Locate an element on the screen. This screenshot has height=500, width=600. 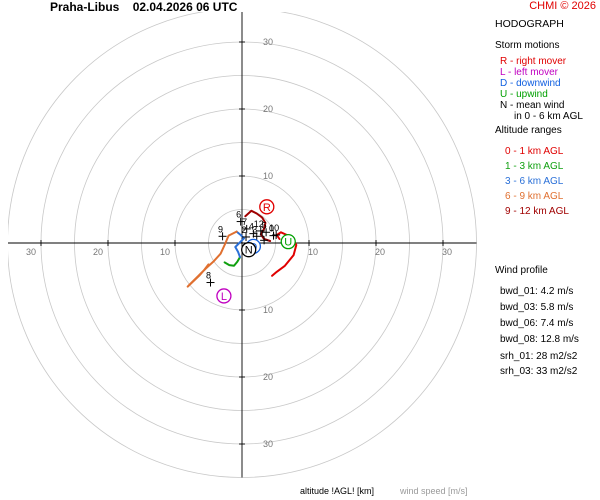
storm-motion-legend-item: in 0 - 6 km AGL is located at coordinates (548, 116).